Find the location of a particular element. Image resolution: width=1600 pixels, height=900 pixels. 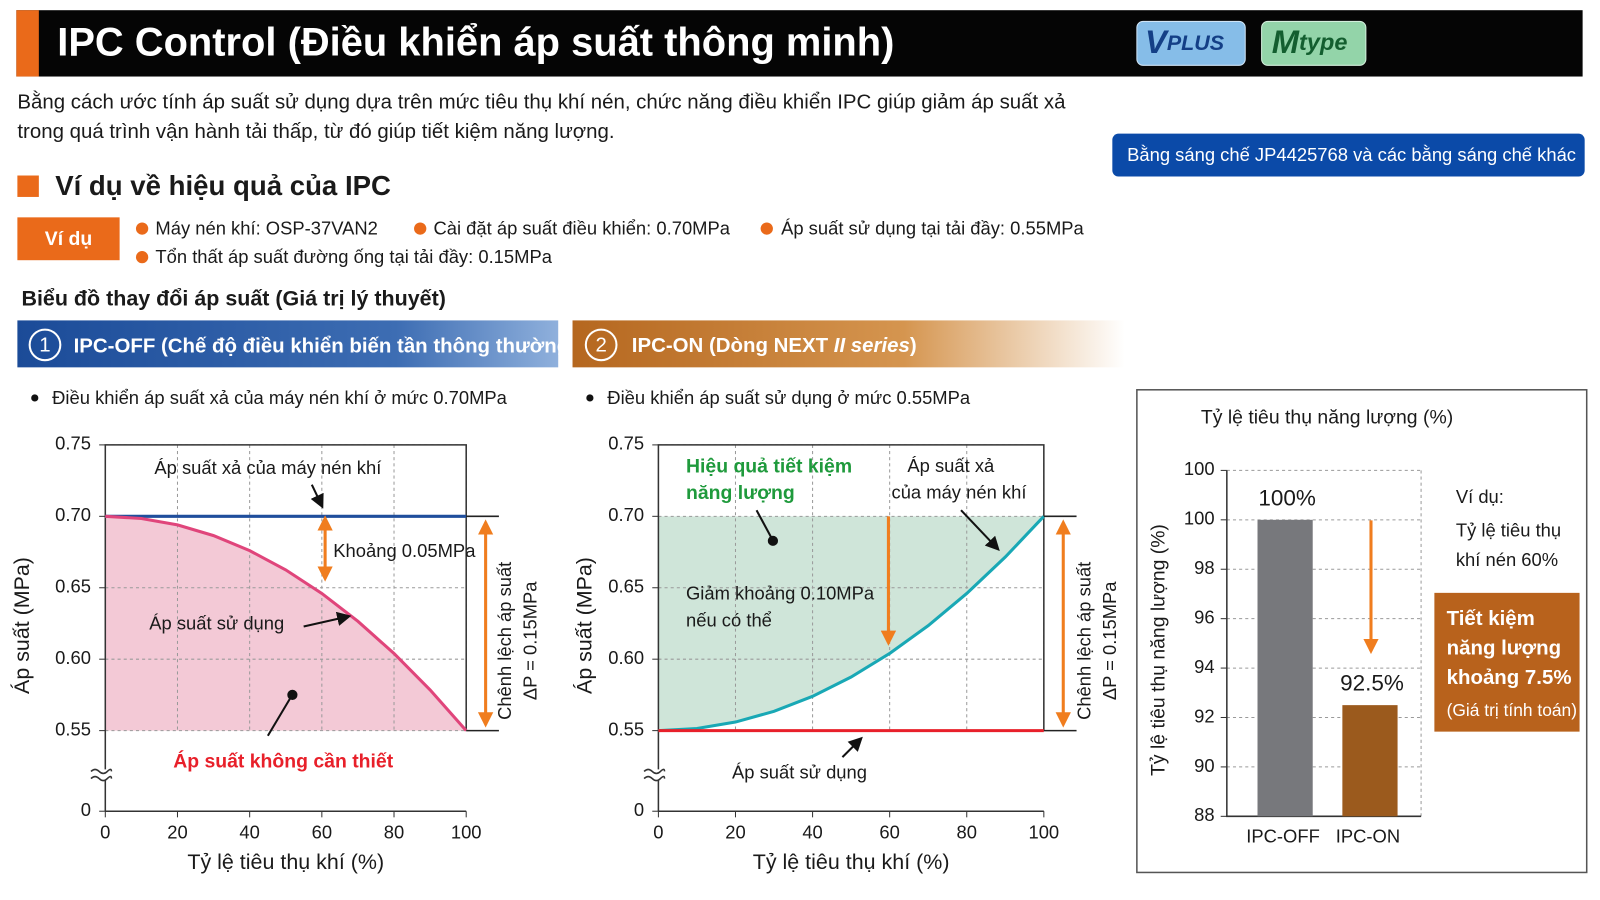

value-label: 92.5% is located at coordinates (1372, 683).